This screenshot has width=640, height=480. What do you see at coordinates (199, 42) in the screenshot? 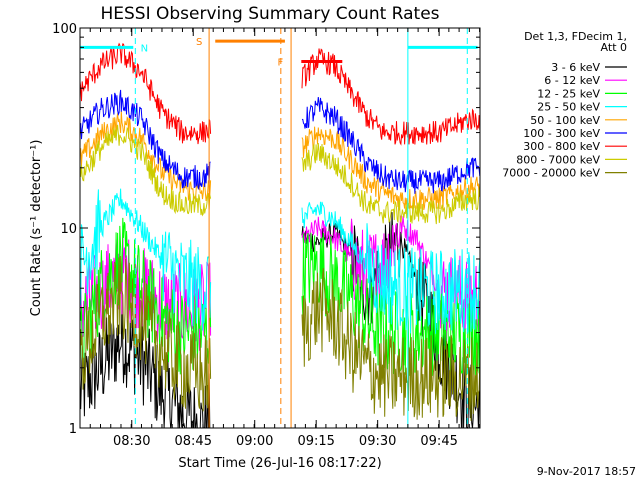
I see `annotation-s: S` at bounding box center [199, 42].